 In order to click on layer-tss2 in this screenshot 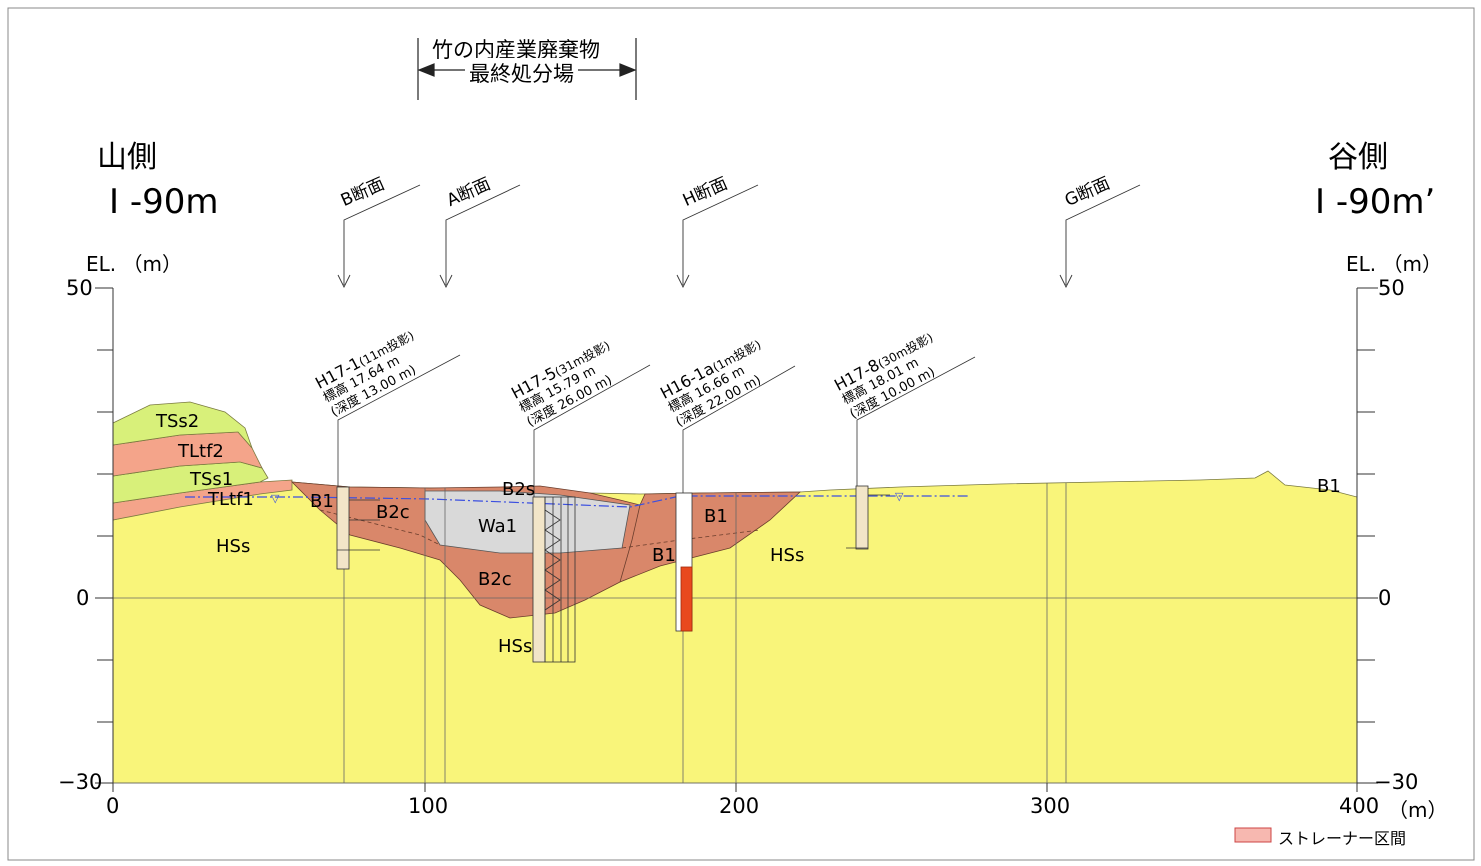, I will do `click(182, 425)`.